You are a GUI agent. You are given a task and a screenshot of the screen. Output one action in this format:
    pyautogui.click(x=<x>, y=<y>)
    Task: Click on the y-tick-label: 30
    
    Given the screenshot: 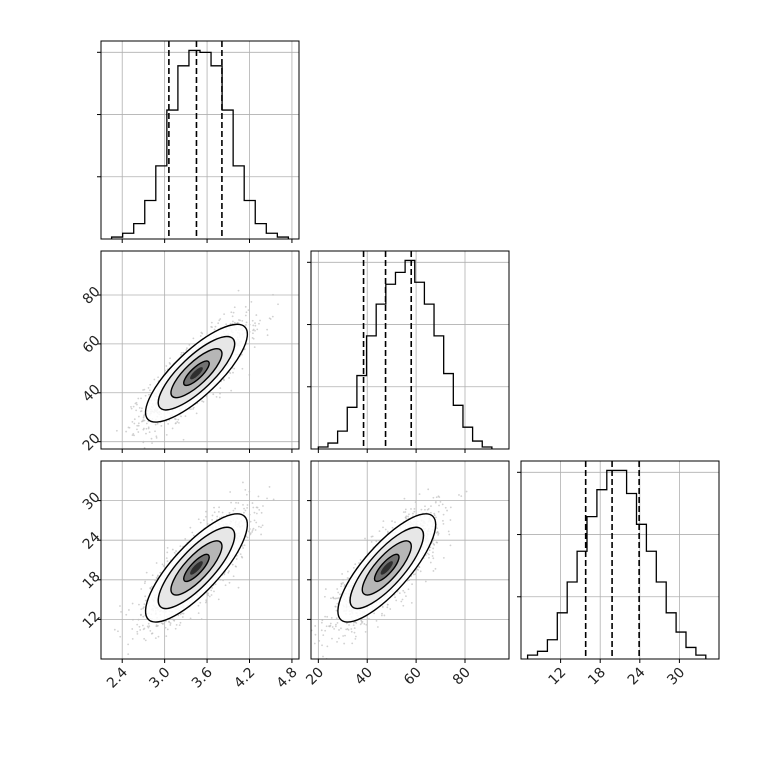 What is the action you would take?
    pyautogui.click(x=92, y=501)
    